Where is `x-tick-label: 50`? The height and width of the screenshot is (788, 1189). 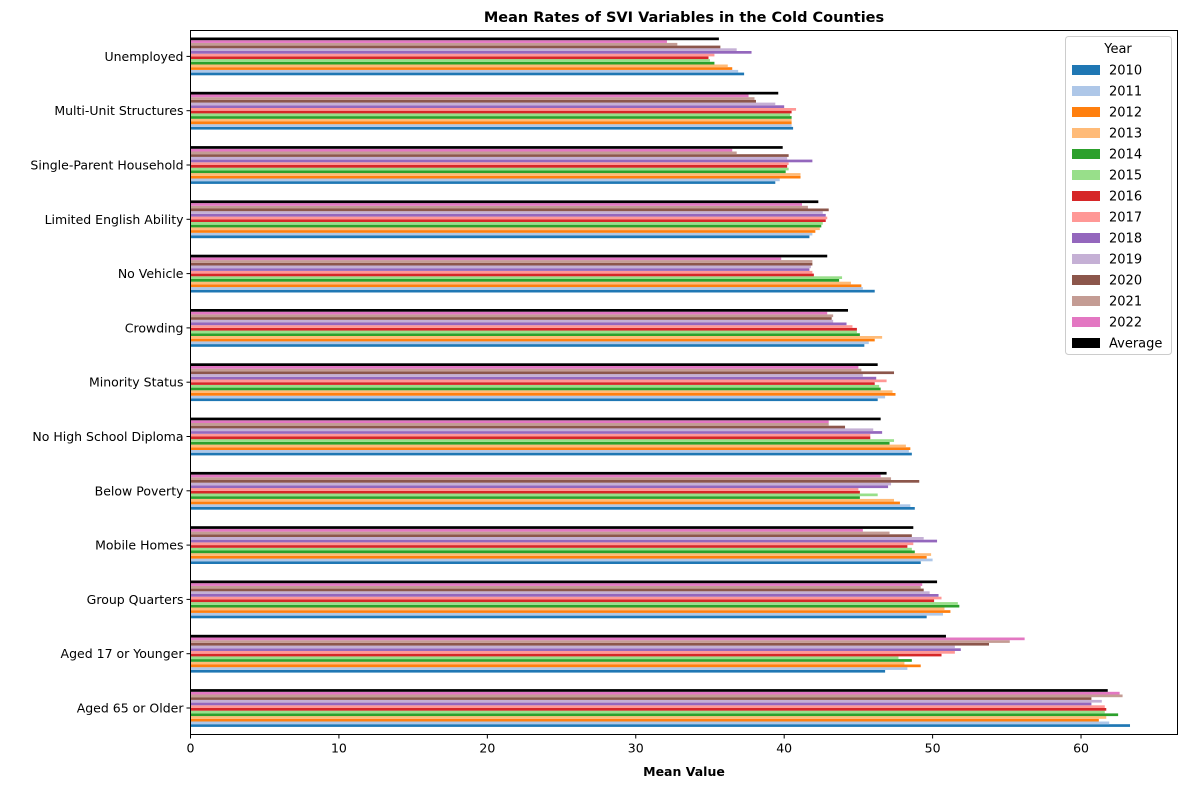
x-tick-label: 50 is located at coordinates (933, 748).